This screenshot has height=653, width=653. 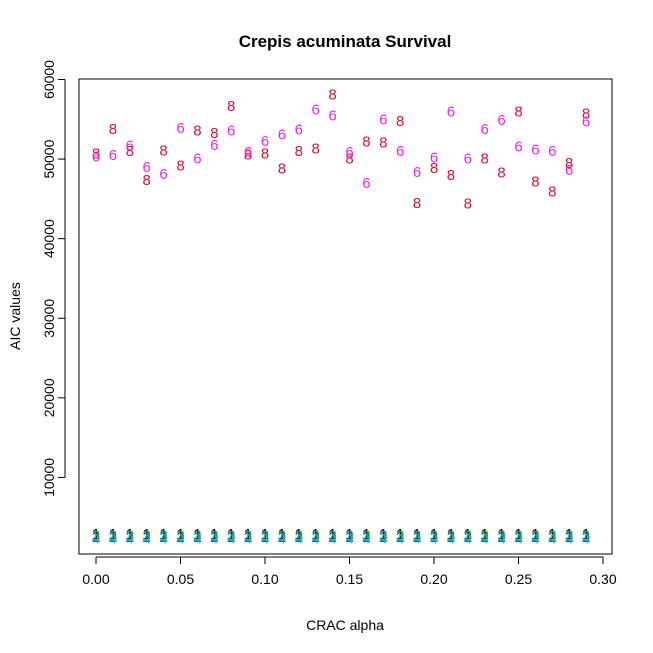 What do you see at coordinates (433, 579) in the screenshot?
I see `x-tick-label: 0.20` at bounding box center [433, 579].